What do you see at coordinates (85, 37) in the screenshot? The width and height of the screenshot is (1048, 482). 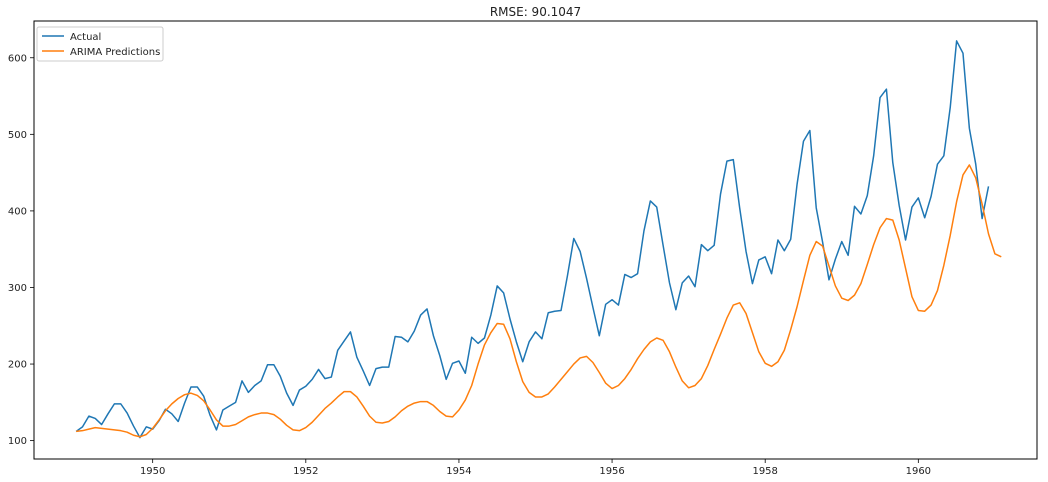 I see `legend-label-actual: Actual` at bounding box center [85, 37].